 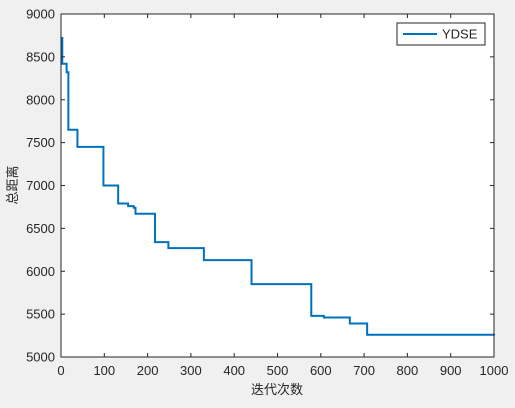 I want to click on x-tick-label: 400, so click(x=234, y=370).